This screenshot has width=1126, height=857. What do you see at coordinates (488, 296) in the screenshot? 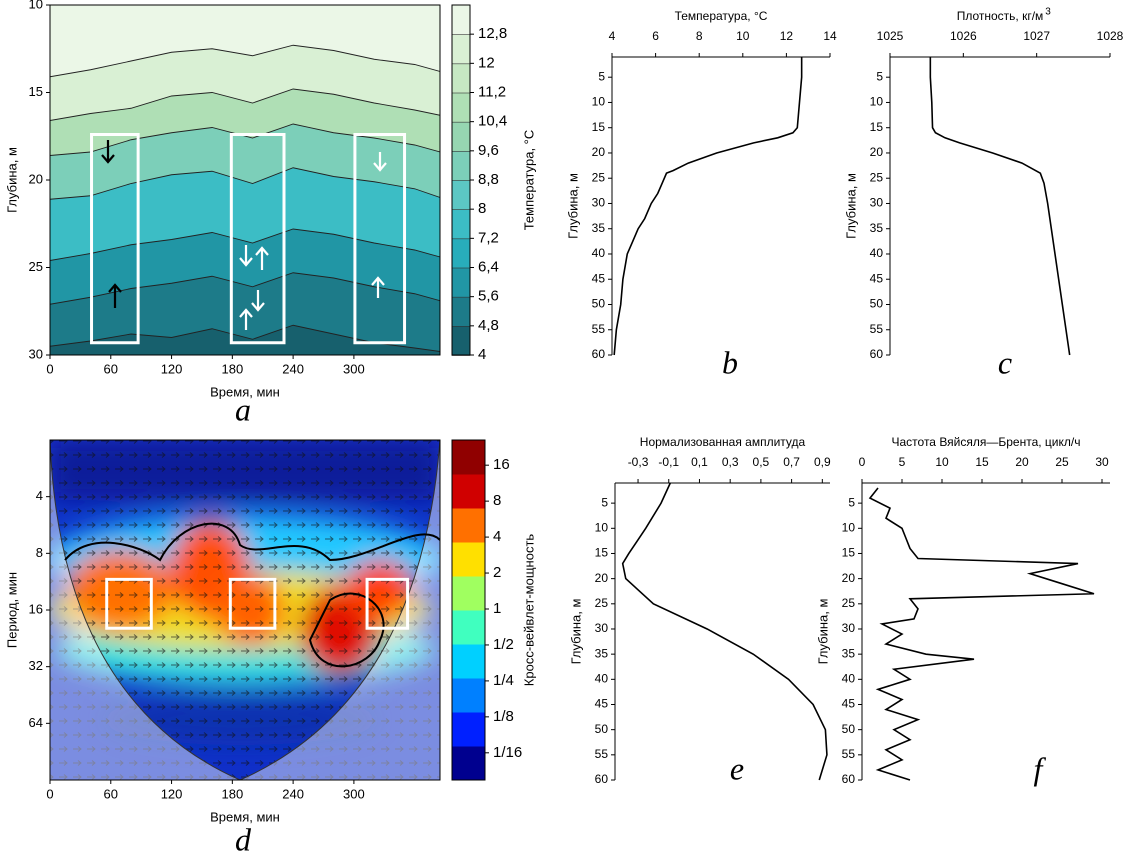
I see `colorbar-tick-label: 5,6` at bounding box center [488, 296].